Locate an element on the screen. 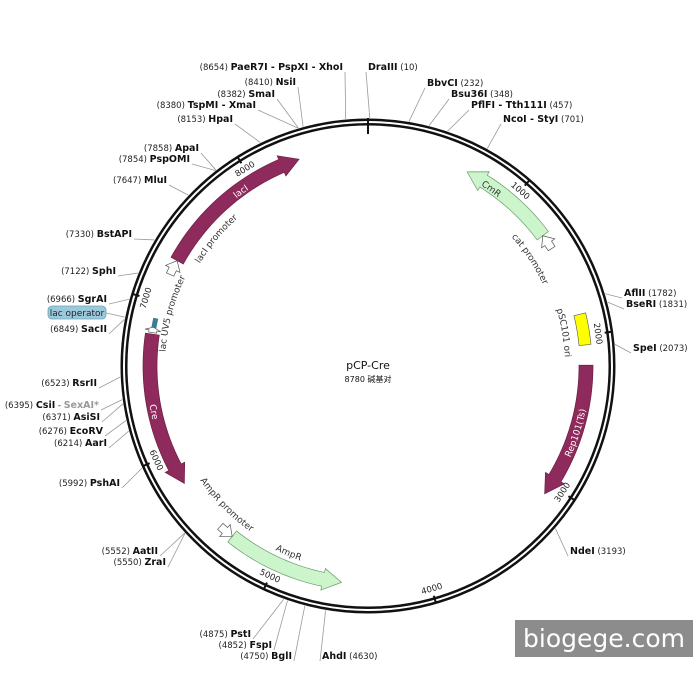 Image resolution: width=700 pixels, height=700 pixels. restriction-site: AflII (1782) is located at coordinates (640, 293).